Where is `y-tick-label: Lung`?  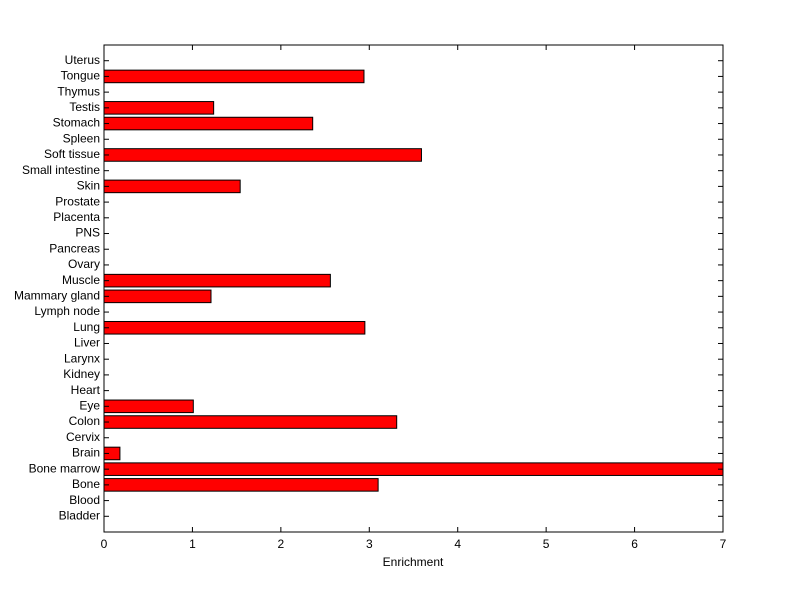
y-tick-label: Lung is located at coordinates (86, 327).